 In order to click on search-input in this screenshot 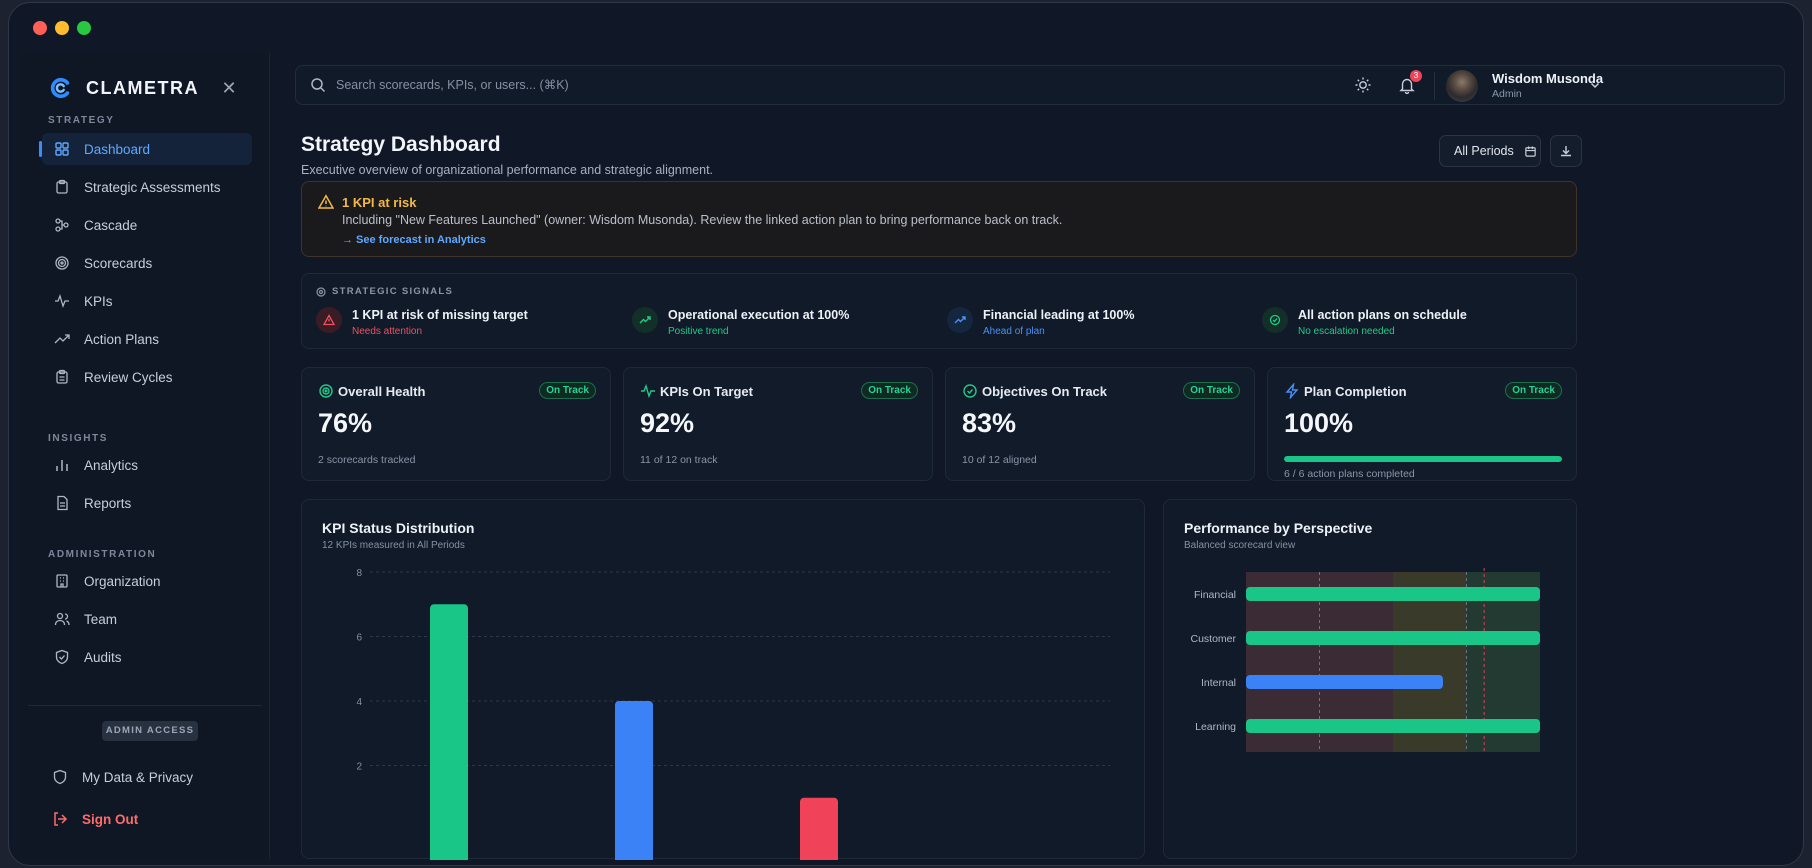, I will do `click(586, 85)`.